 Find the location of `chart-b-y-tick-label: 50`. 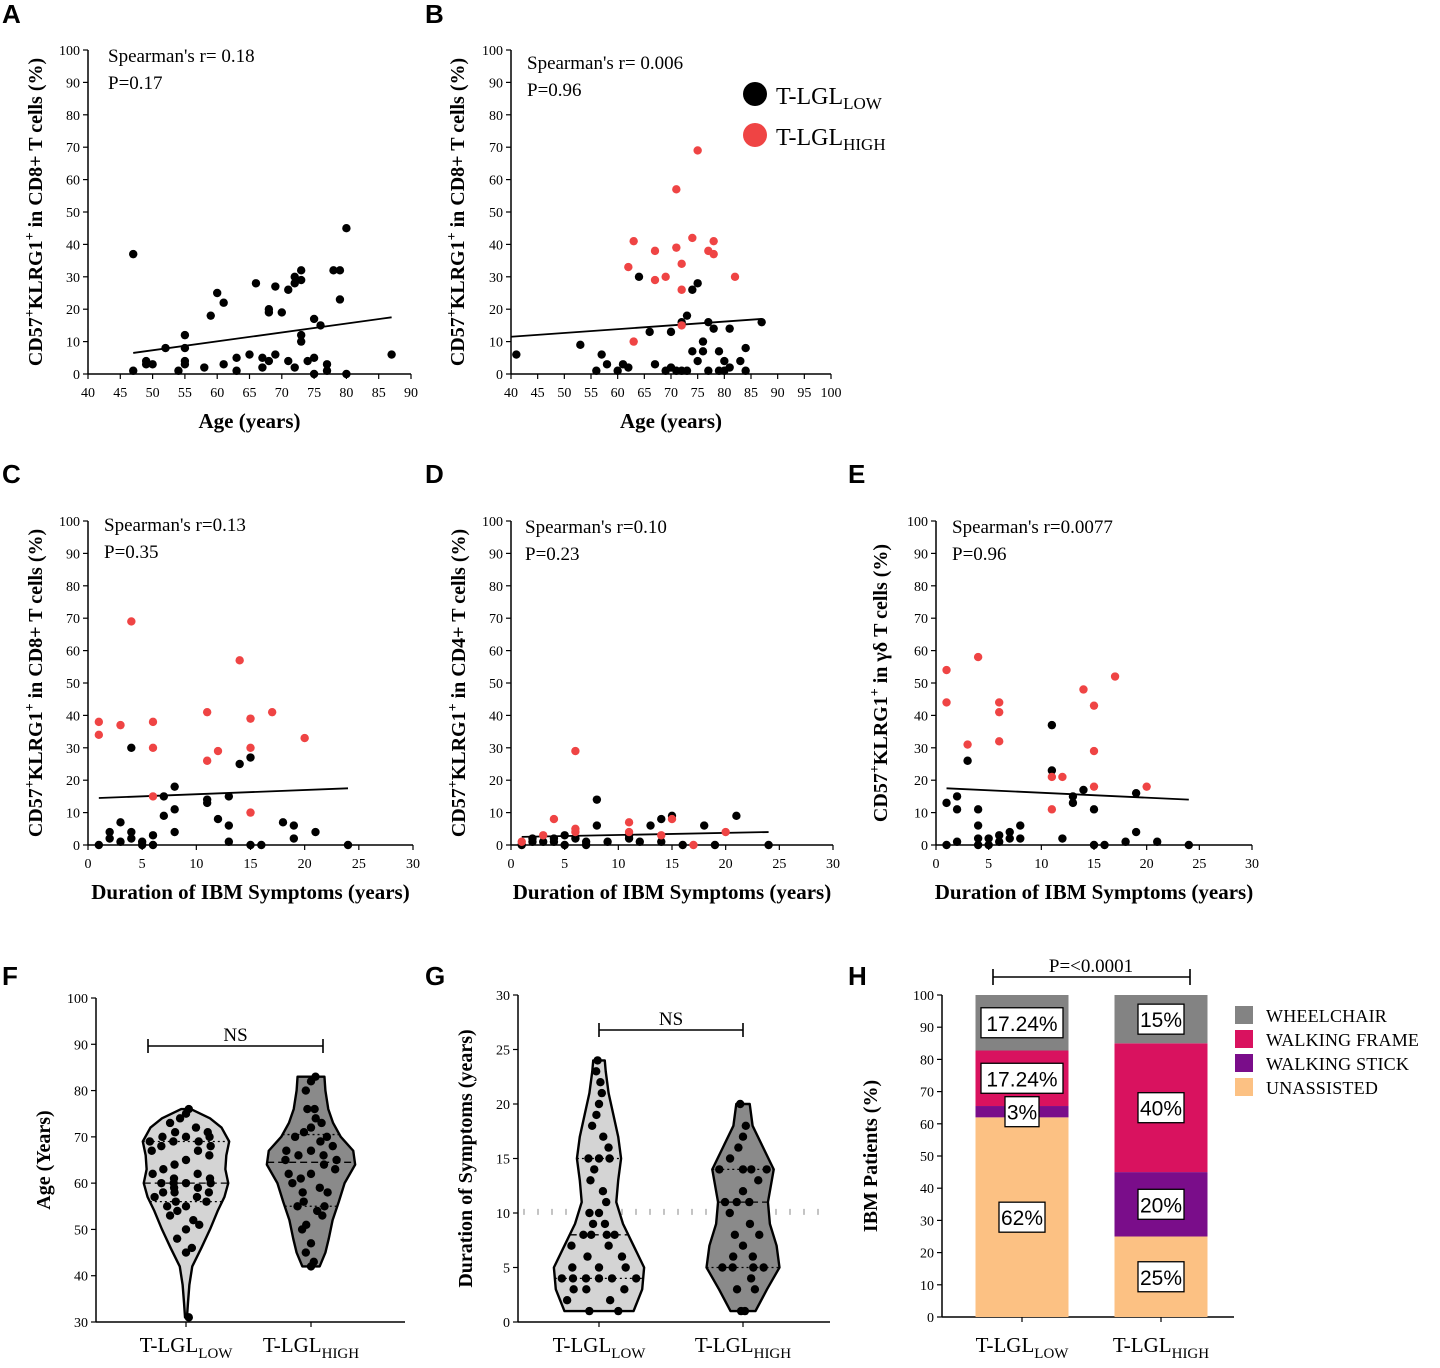

chart-b-y-tick-label: 50 is located at coordinates (496, 213).